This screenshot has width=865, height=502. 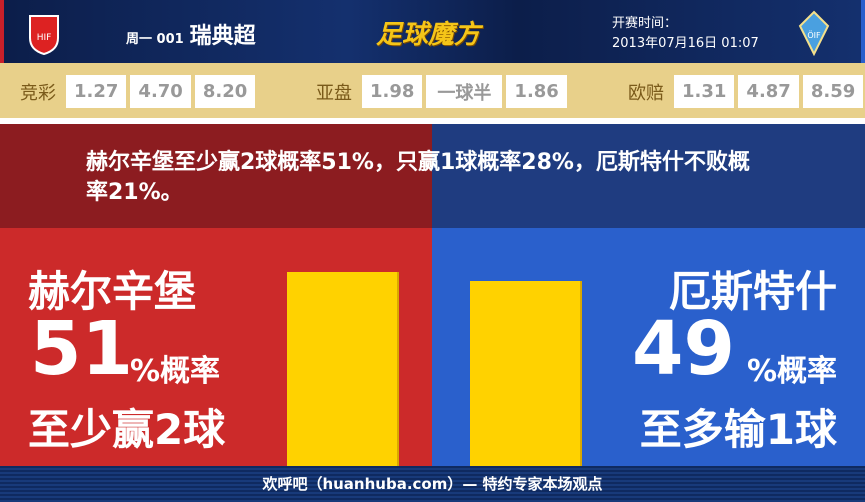 What do you see at coordinates (536, 91) in the screenshot?
I see `odds-value: 1.86` at bounding box center [536, 91].